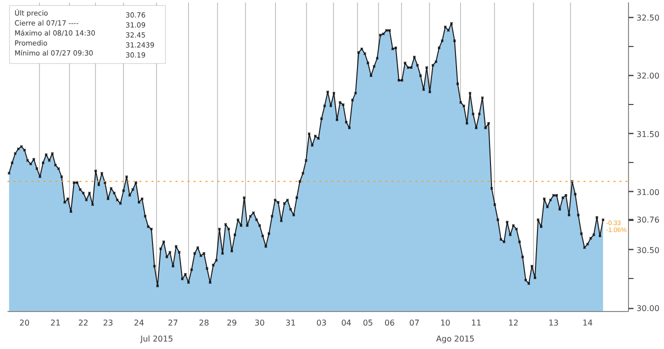 Image resolution: width=664 pixels, height=349 pixels. What do you see at coordinates (24, 323) in the screenshot?
I see `x-tick-label: 20` at bounding box center [24, 323].